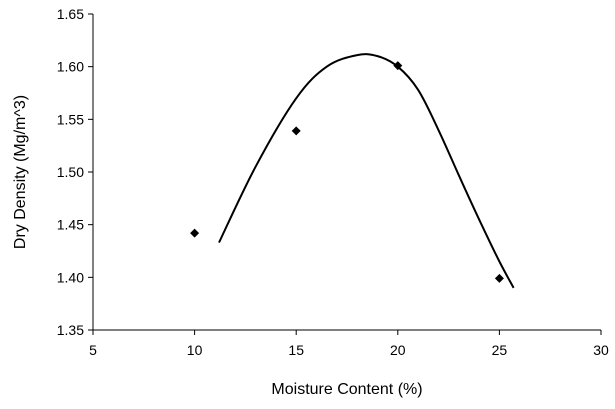 The height and width of the screenshot is (409, 615). Describe the element at coordinates (70, 119) in the screenshot. I see `y-tick-label: 1.55` at that location.